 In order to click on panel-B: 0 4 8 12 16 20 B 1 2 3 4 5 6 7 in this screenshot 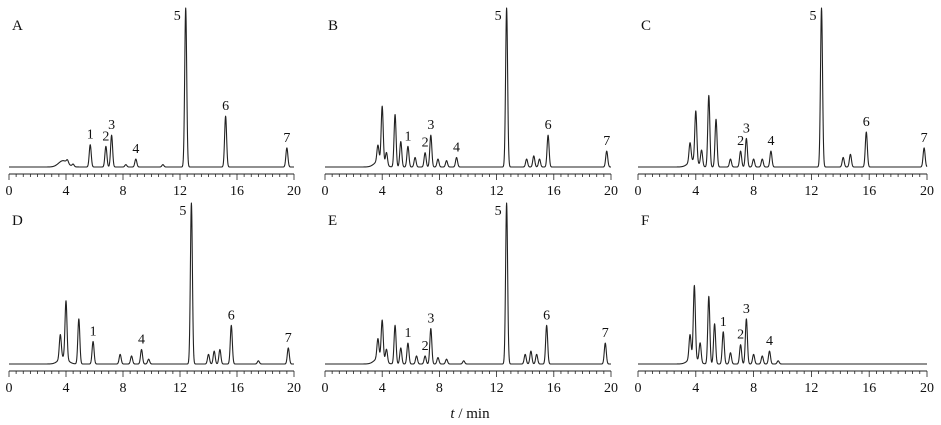, I will do `click(470, 103)`.